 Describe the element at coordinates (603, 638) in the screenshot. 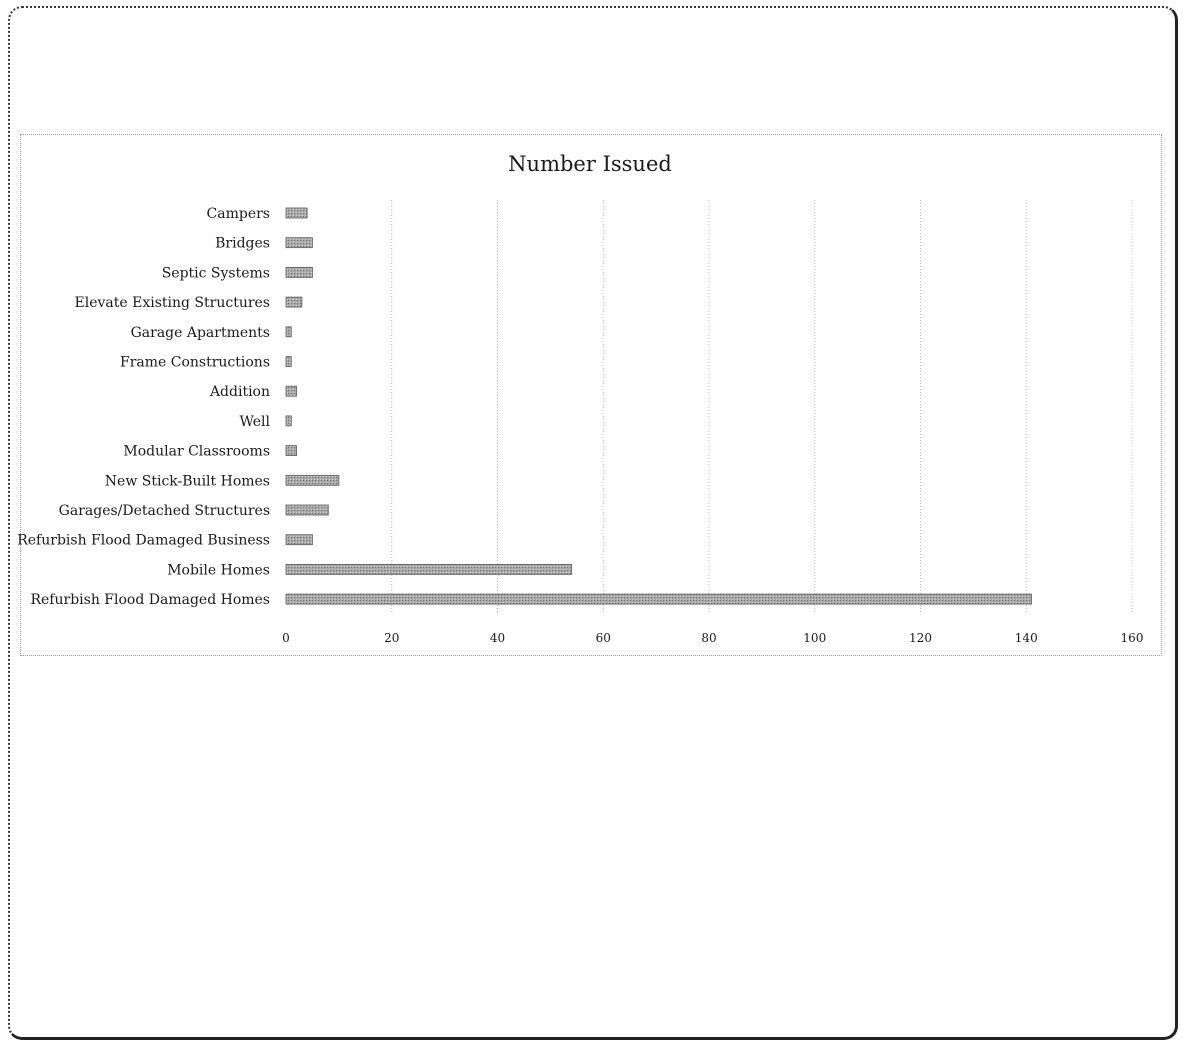

I see `x-tick-label: 60` at that location.